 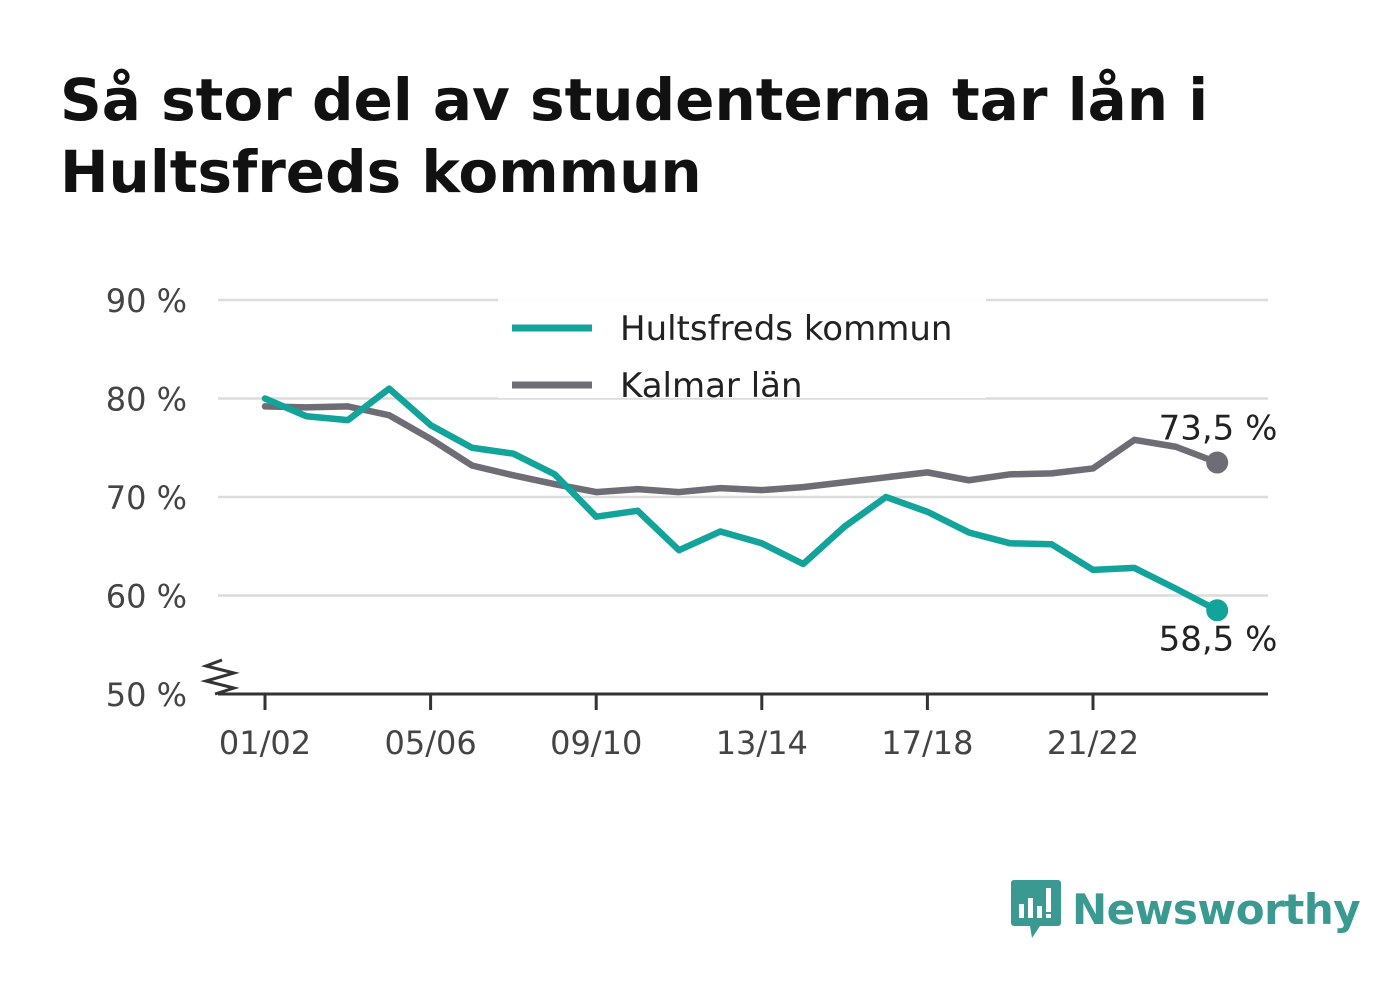 I want to click on y-tick-label: 90 %, so click(x=146, y=301).